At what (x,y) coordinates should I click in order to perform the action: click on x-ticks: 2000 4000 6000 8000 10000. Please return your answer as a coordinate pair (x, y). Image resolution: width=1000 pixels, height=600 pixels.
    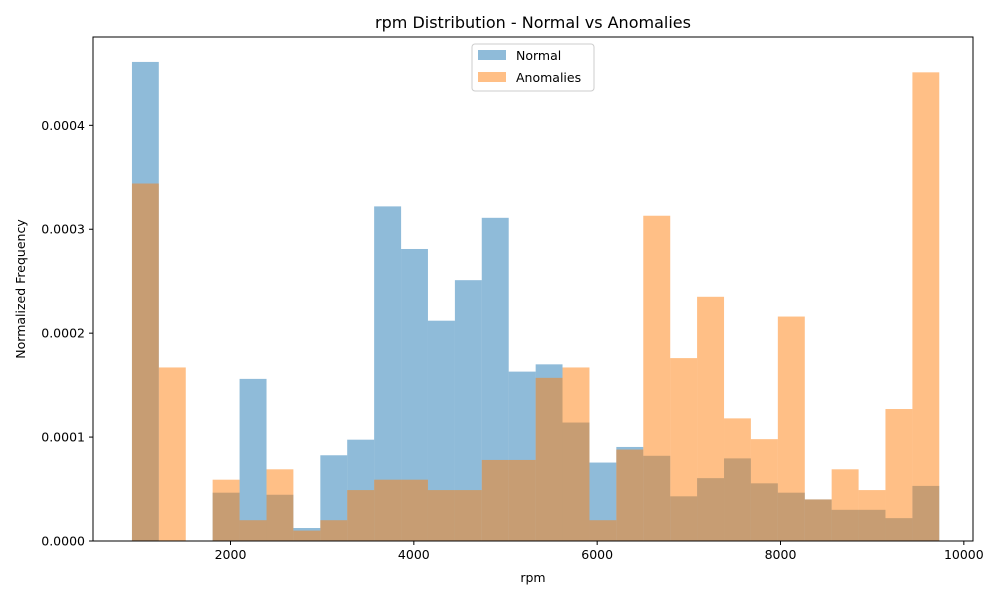
    Looking at the image, I should click on (599, 551).